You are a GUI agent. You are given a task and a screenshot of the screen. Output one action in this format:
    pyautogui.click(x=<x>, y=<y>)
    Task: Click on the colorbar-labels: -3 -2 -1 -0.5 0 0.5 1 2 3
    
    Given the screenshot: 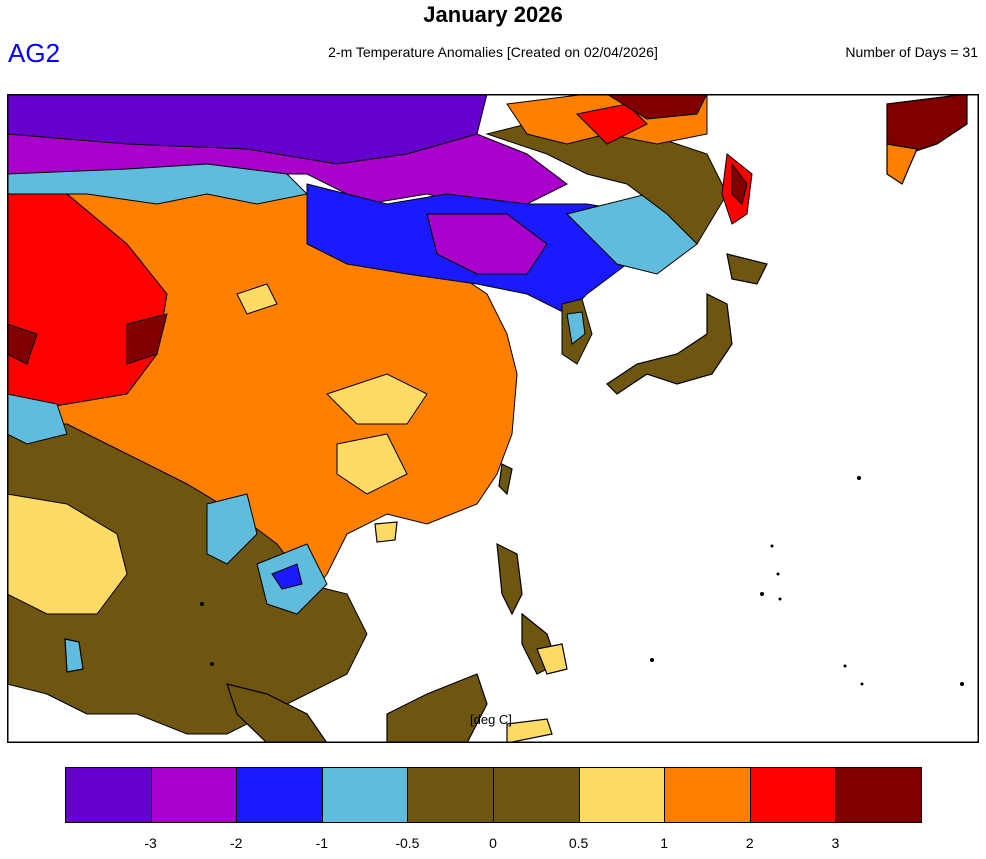 What is the action you would take?
    pyautogui.click(x=493, y=845)
    